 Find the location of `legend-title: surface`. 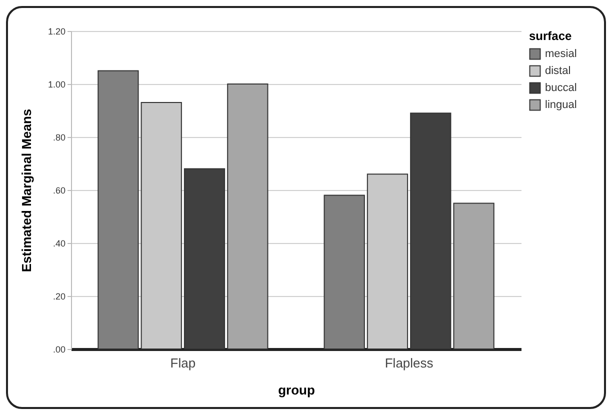

legend-title: surface is located at coordinates (550, 36).